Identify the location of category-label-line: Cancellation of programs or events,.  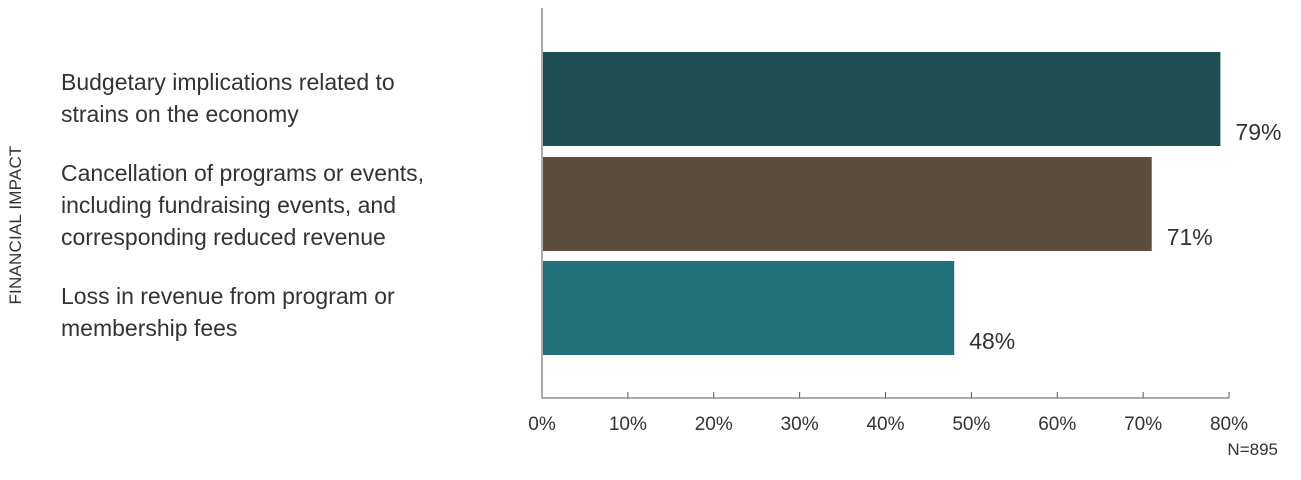
(243, 173).